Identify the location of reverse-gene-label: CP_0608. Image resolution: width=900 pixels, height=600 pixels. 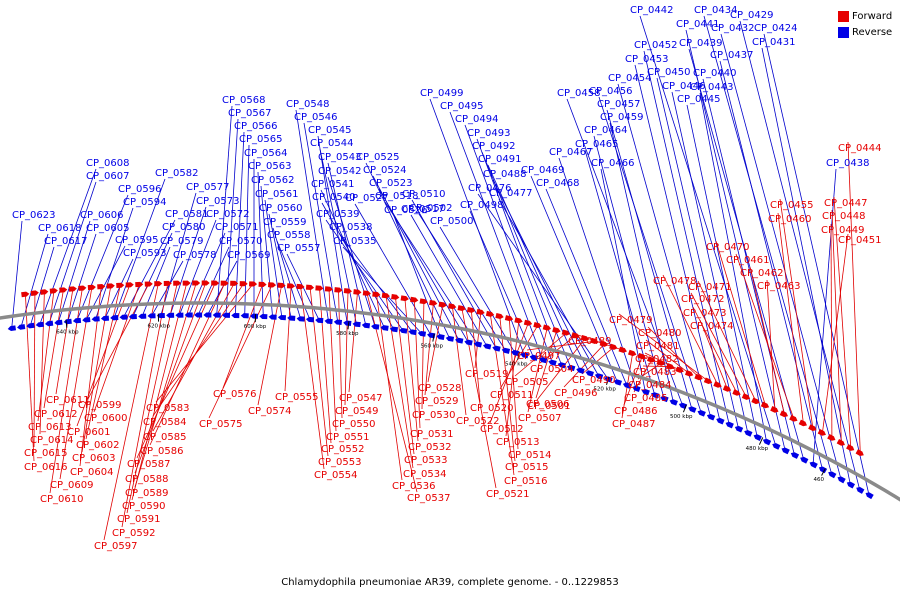
(107, 163).